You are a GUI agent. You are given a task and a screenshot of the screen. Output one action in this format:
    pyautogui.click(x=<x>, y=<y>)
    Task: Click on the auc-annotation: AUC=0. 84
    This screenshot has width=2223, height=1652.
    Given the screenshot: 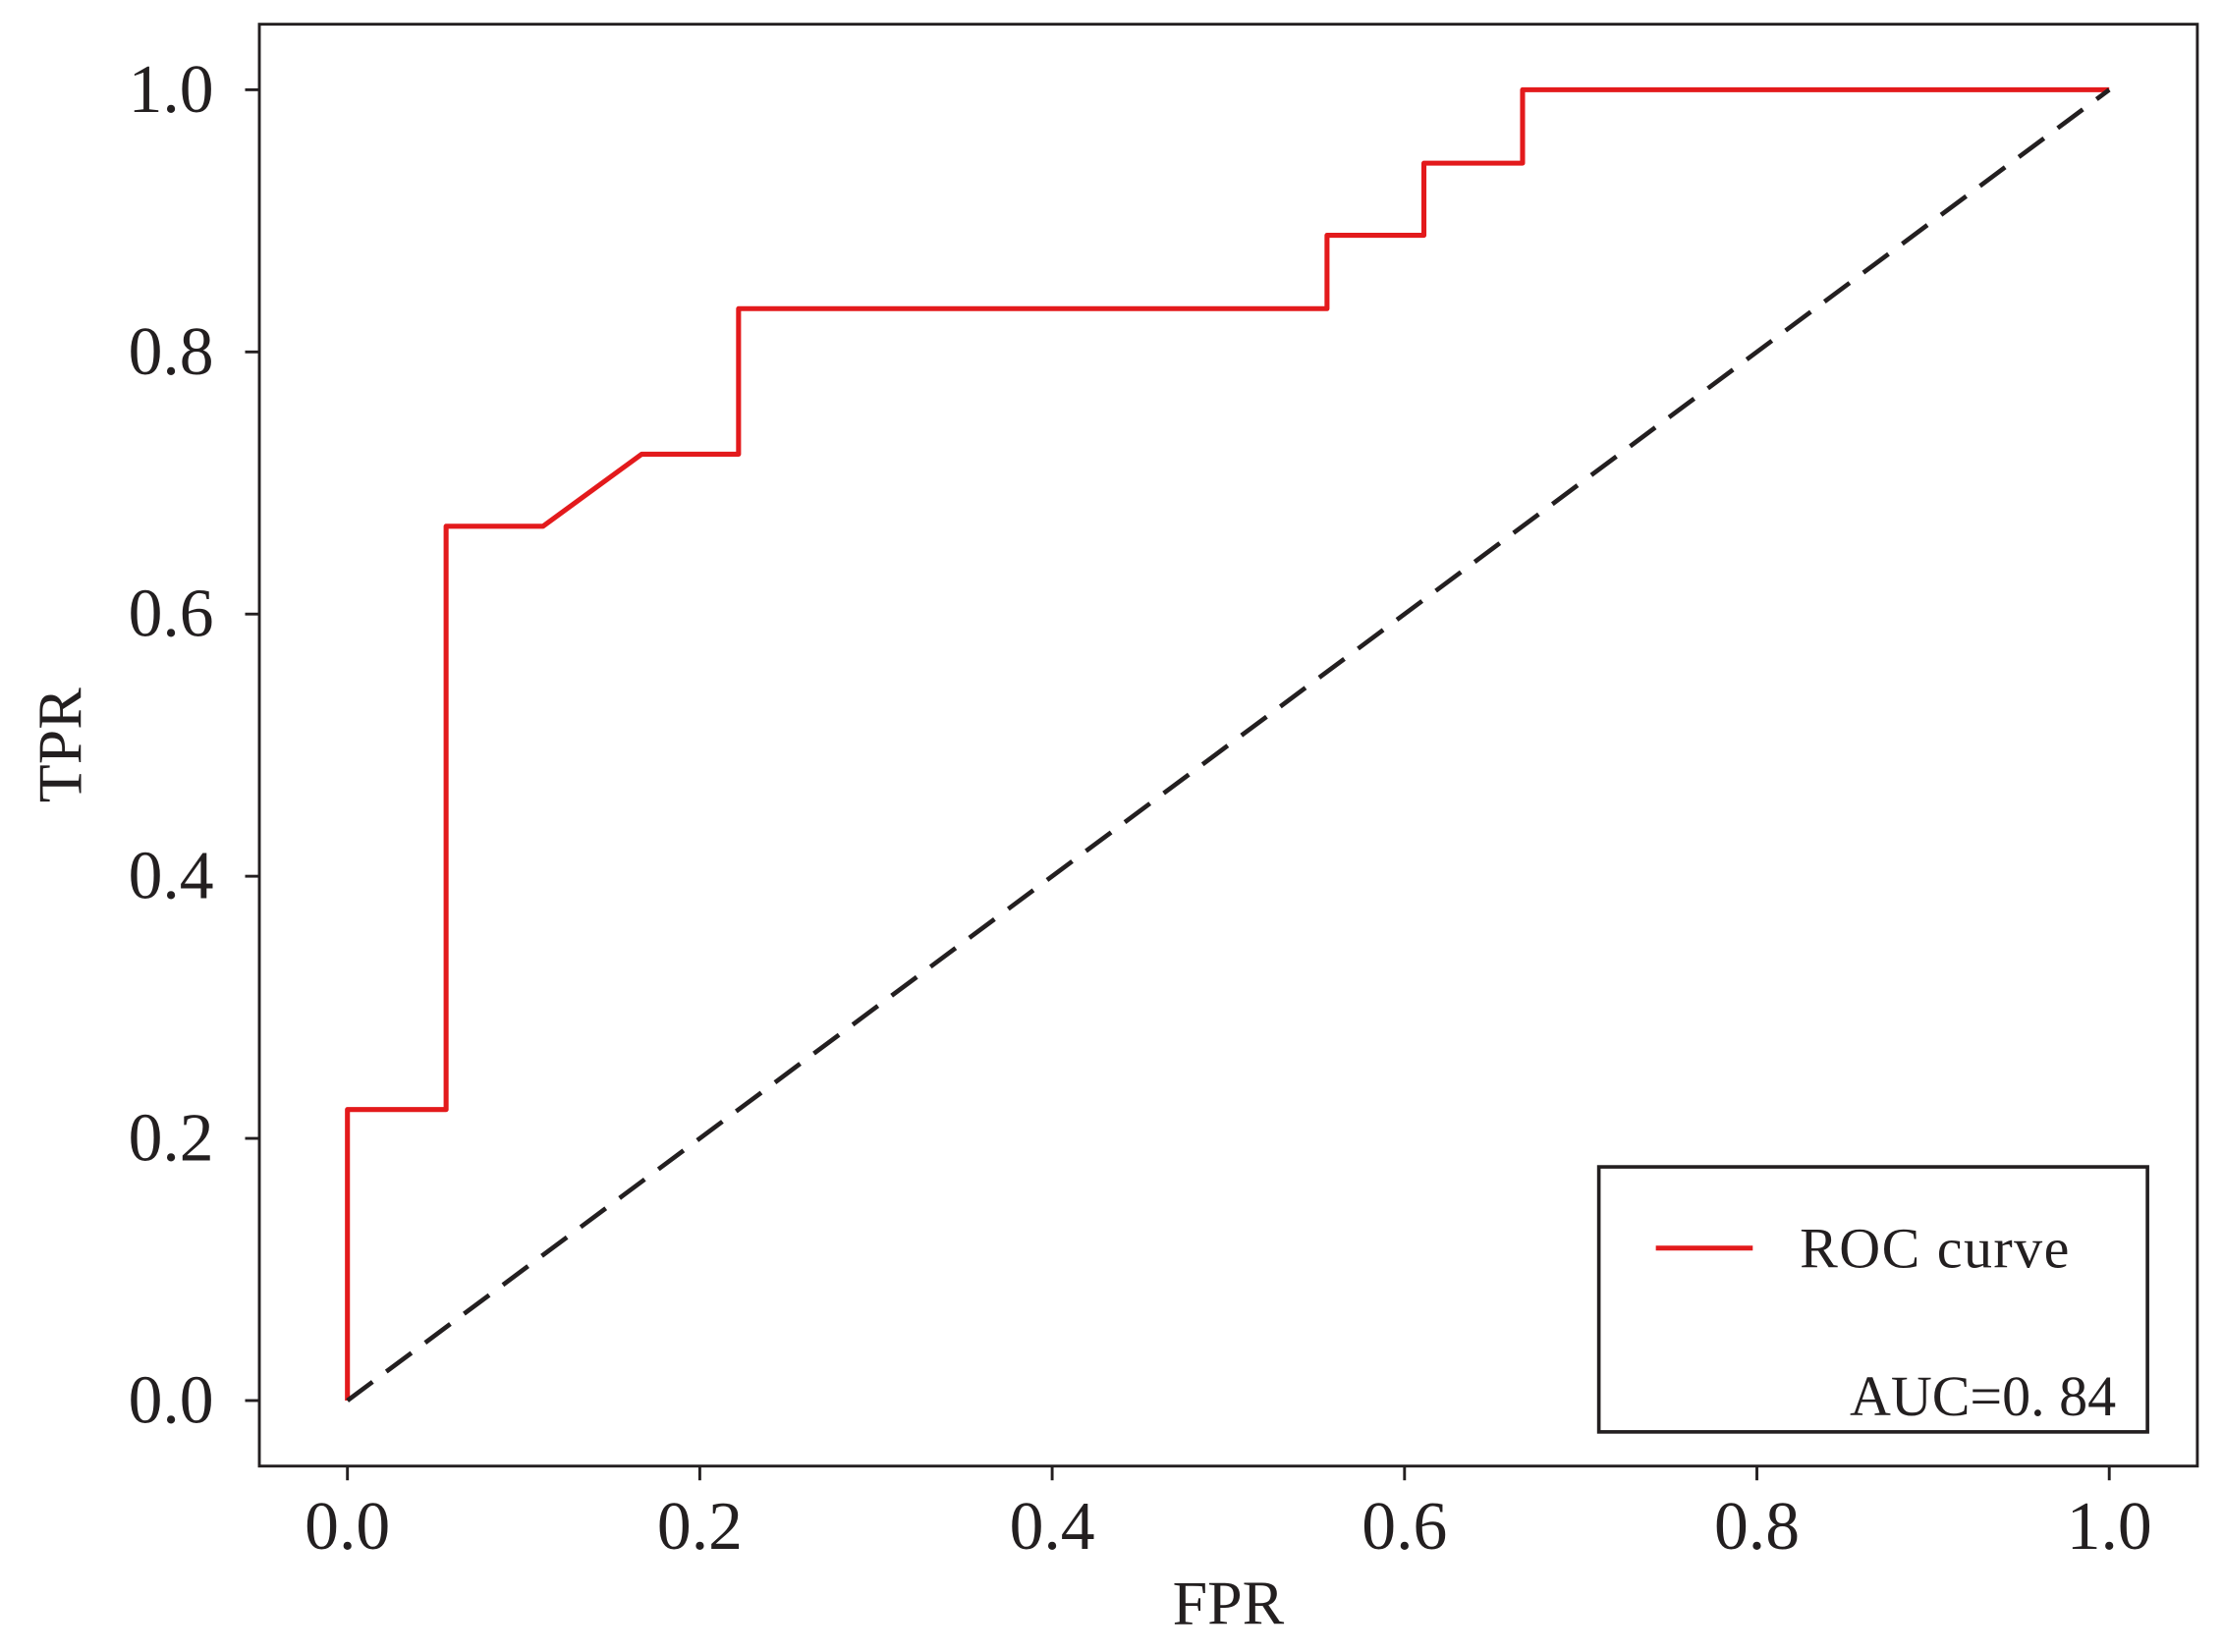 What is the action you would take?
    pyautogui.click(x=1983, y=1396)
    